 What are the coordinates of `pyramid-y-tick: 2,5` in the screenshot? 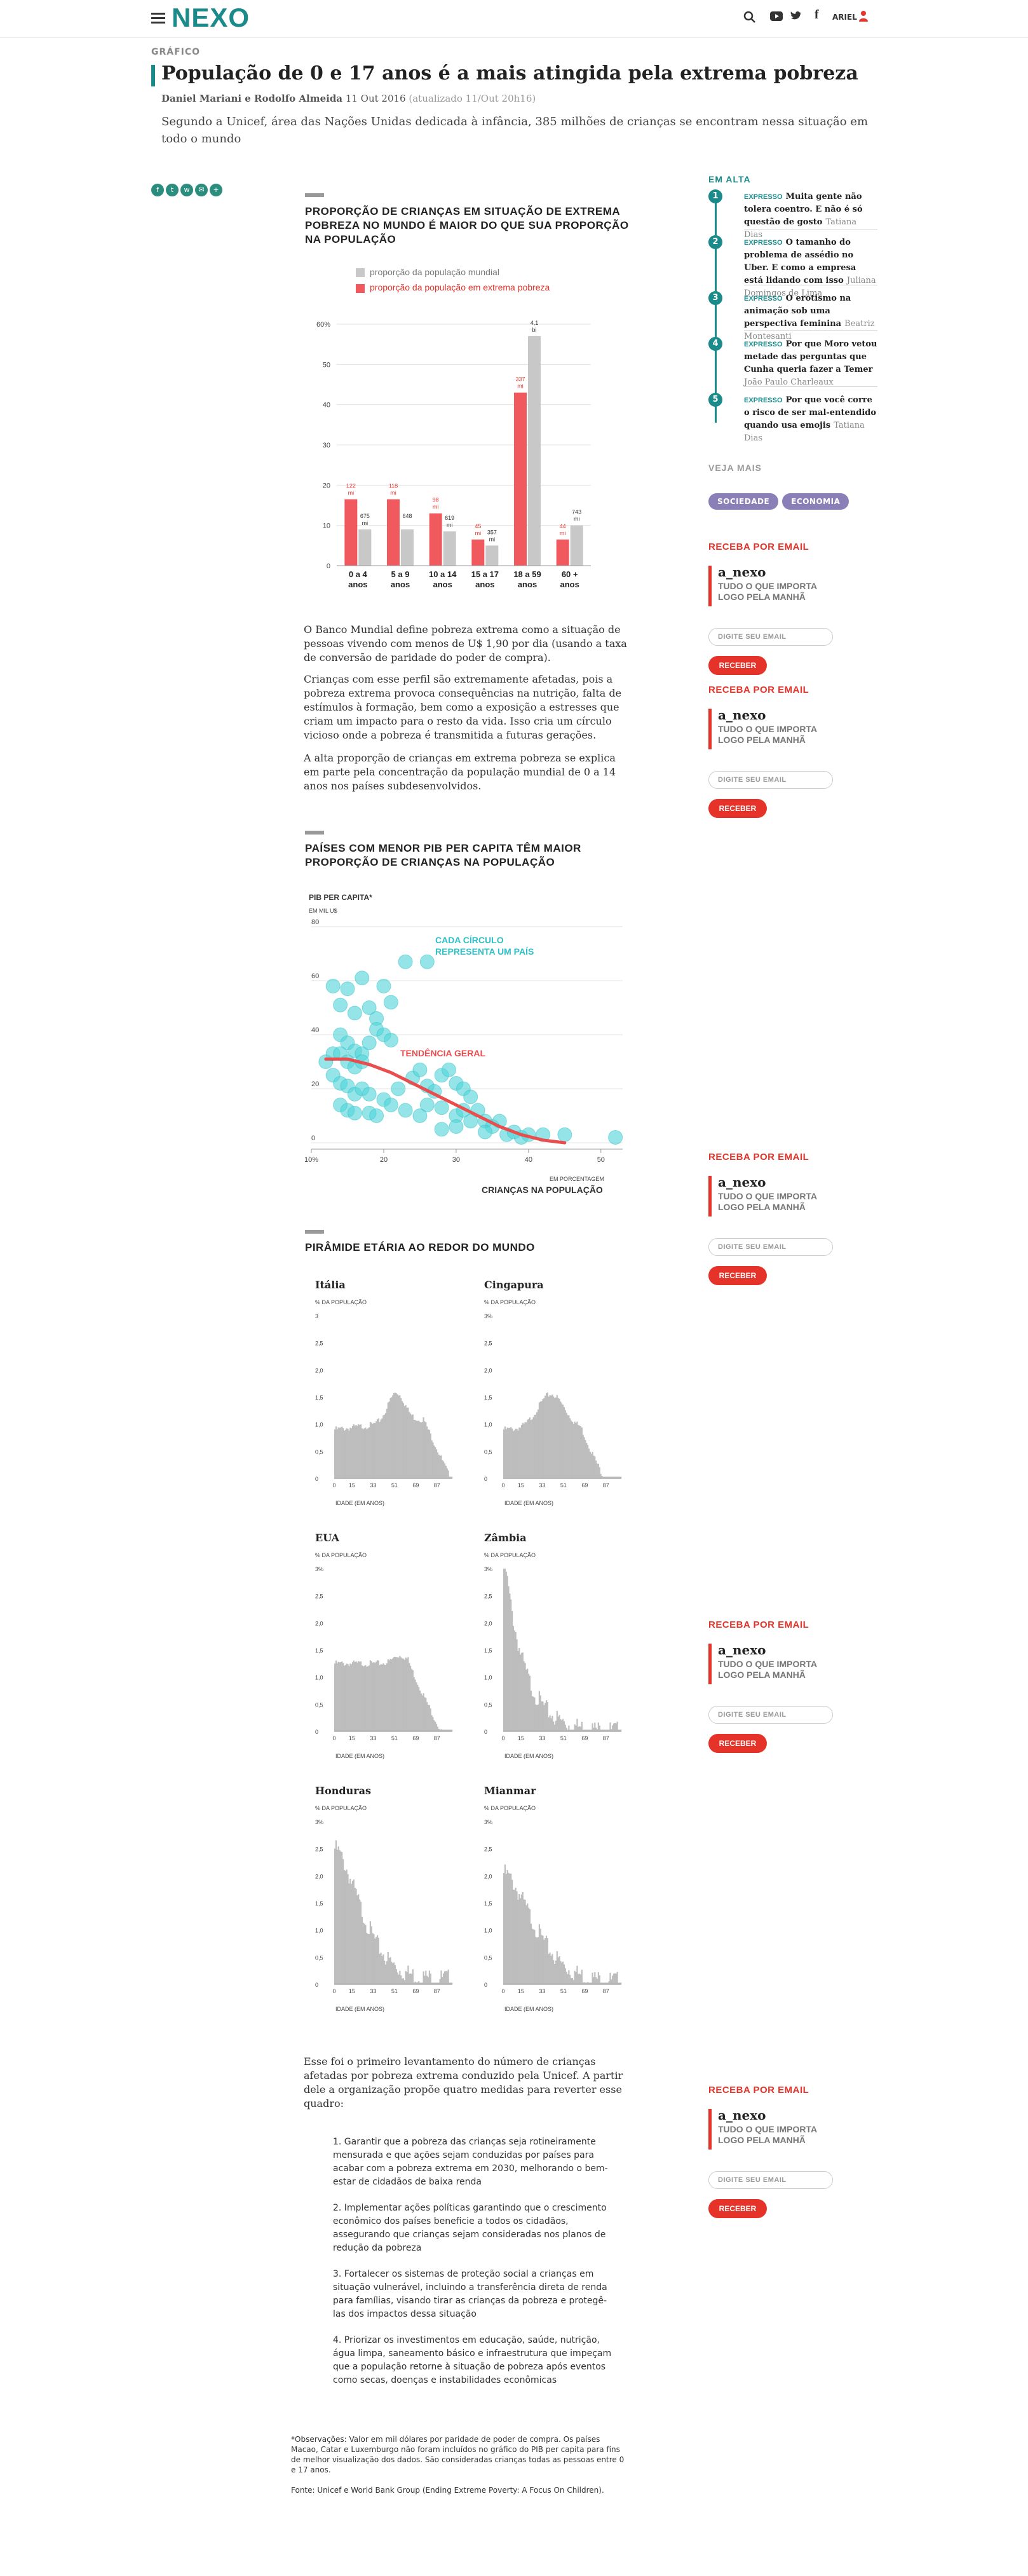 It's located at (319, 1343).